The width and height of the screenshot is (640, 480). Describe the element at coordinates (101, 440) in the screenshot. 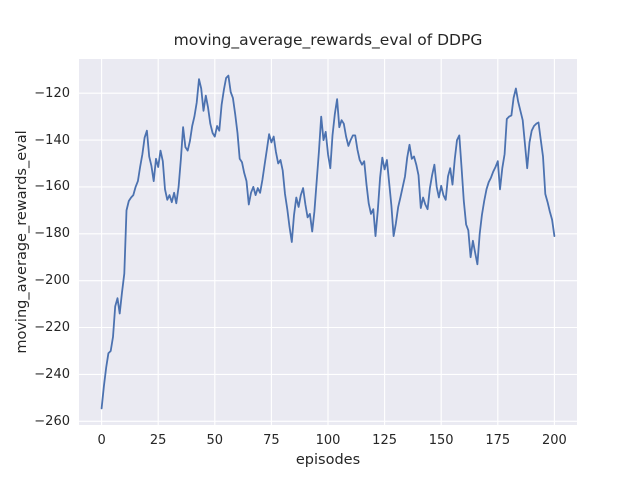

I see `x-tick-label: 0` at that location.